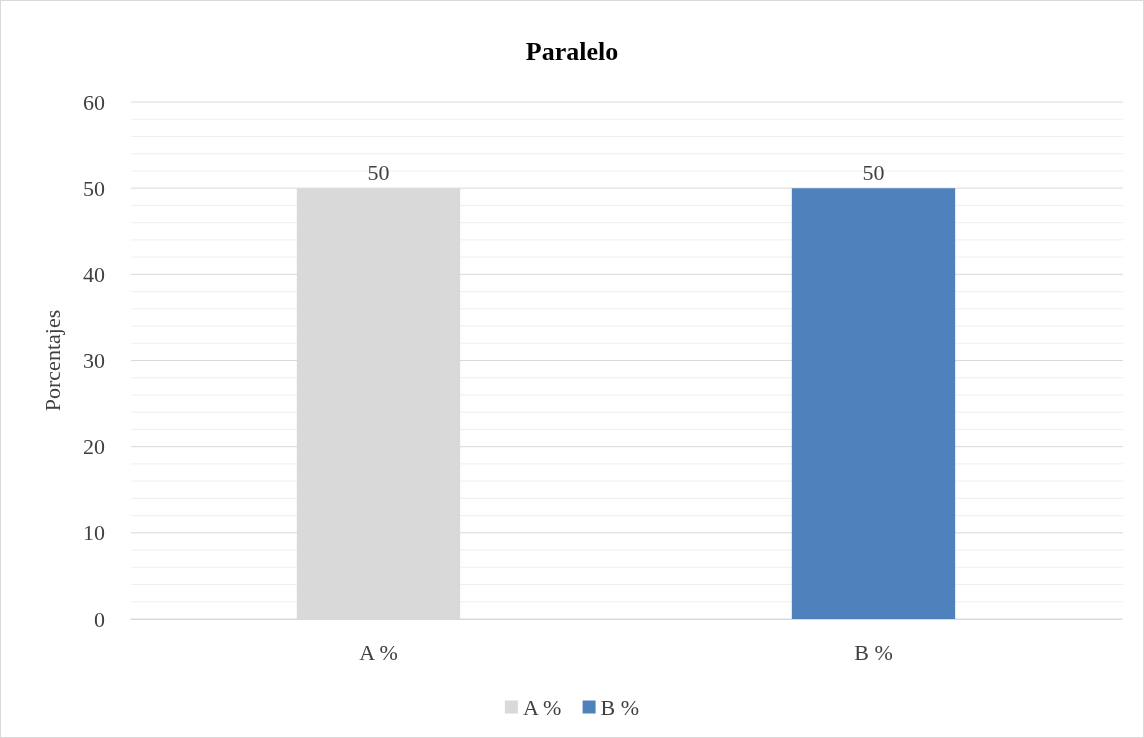 This screenshot has height=738, width=1144. I want to click on y-tick-label: 30, so click(94, 360).